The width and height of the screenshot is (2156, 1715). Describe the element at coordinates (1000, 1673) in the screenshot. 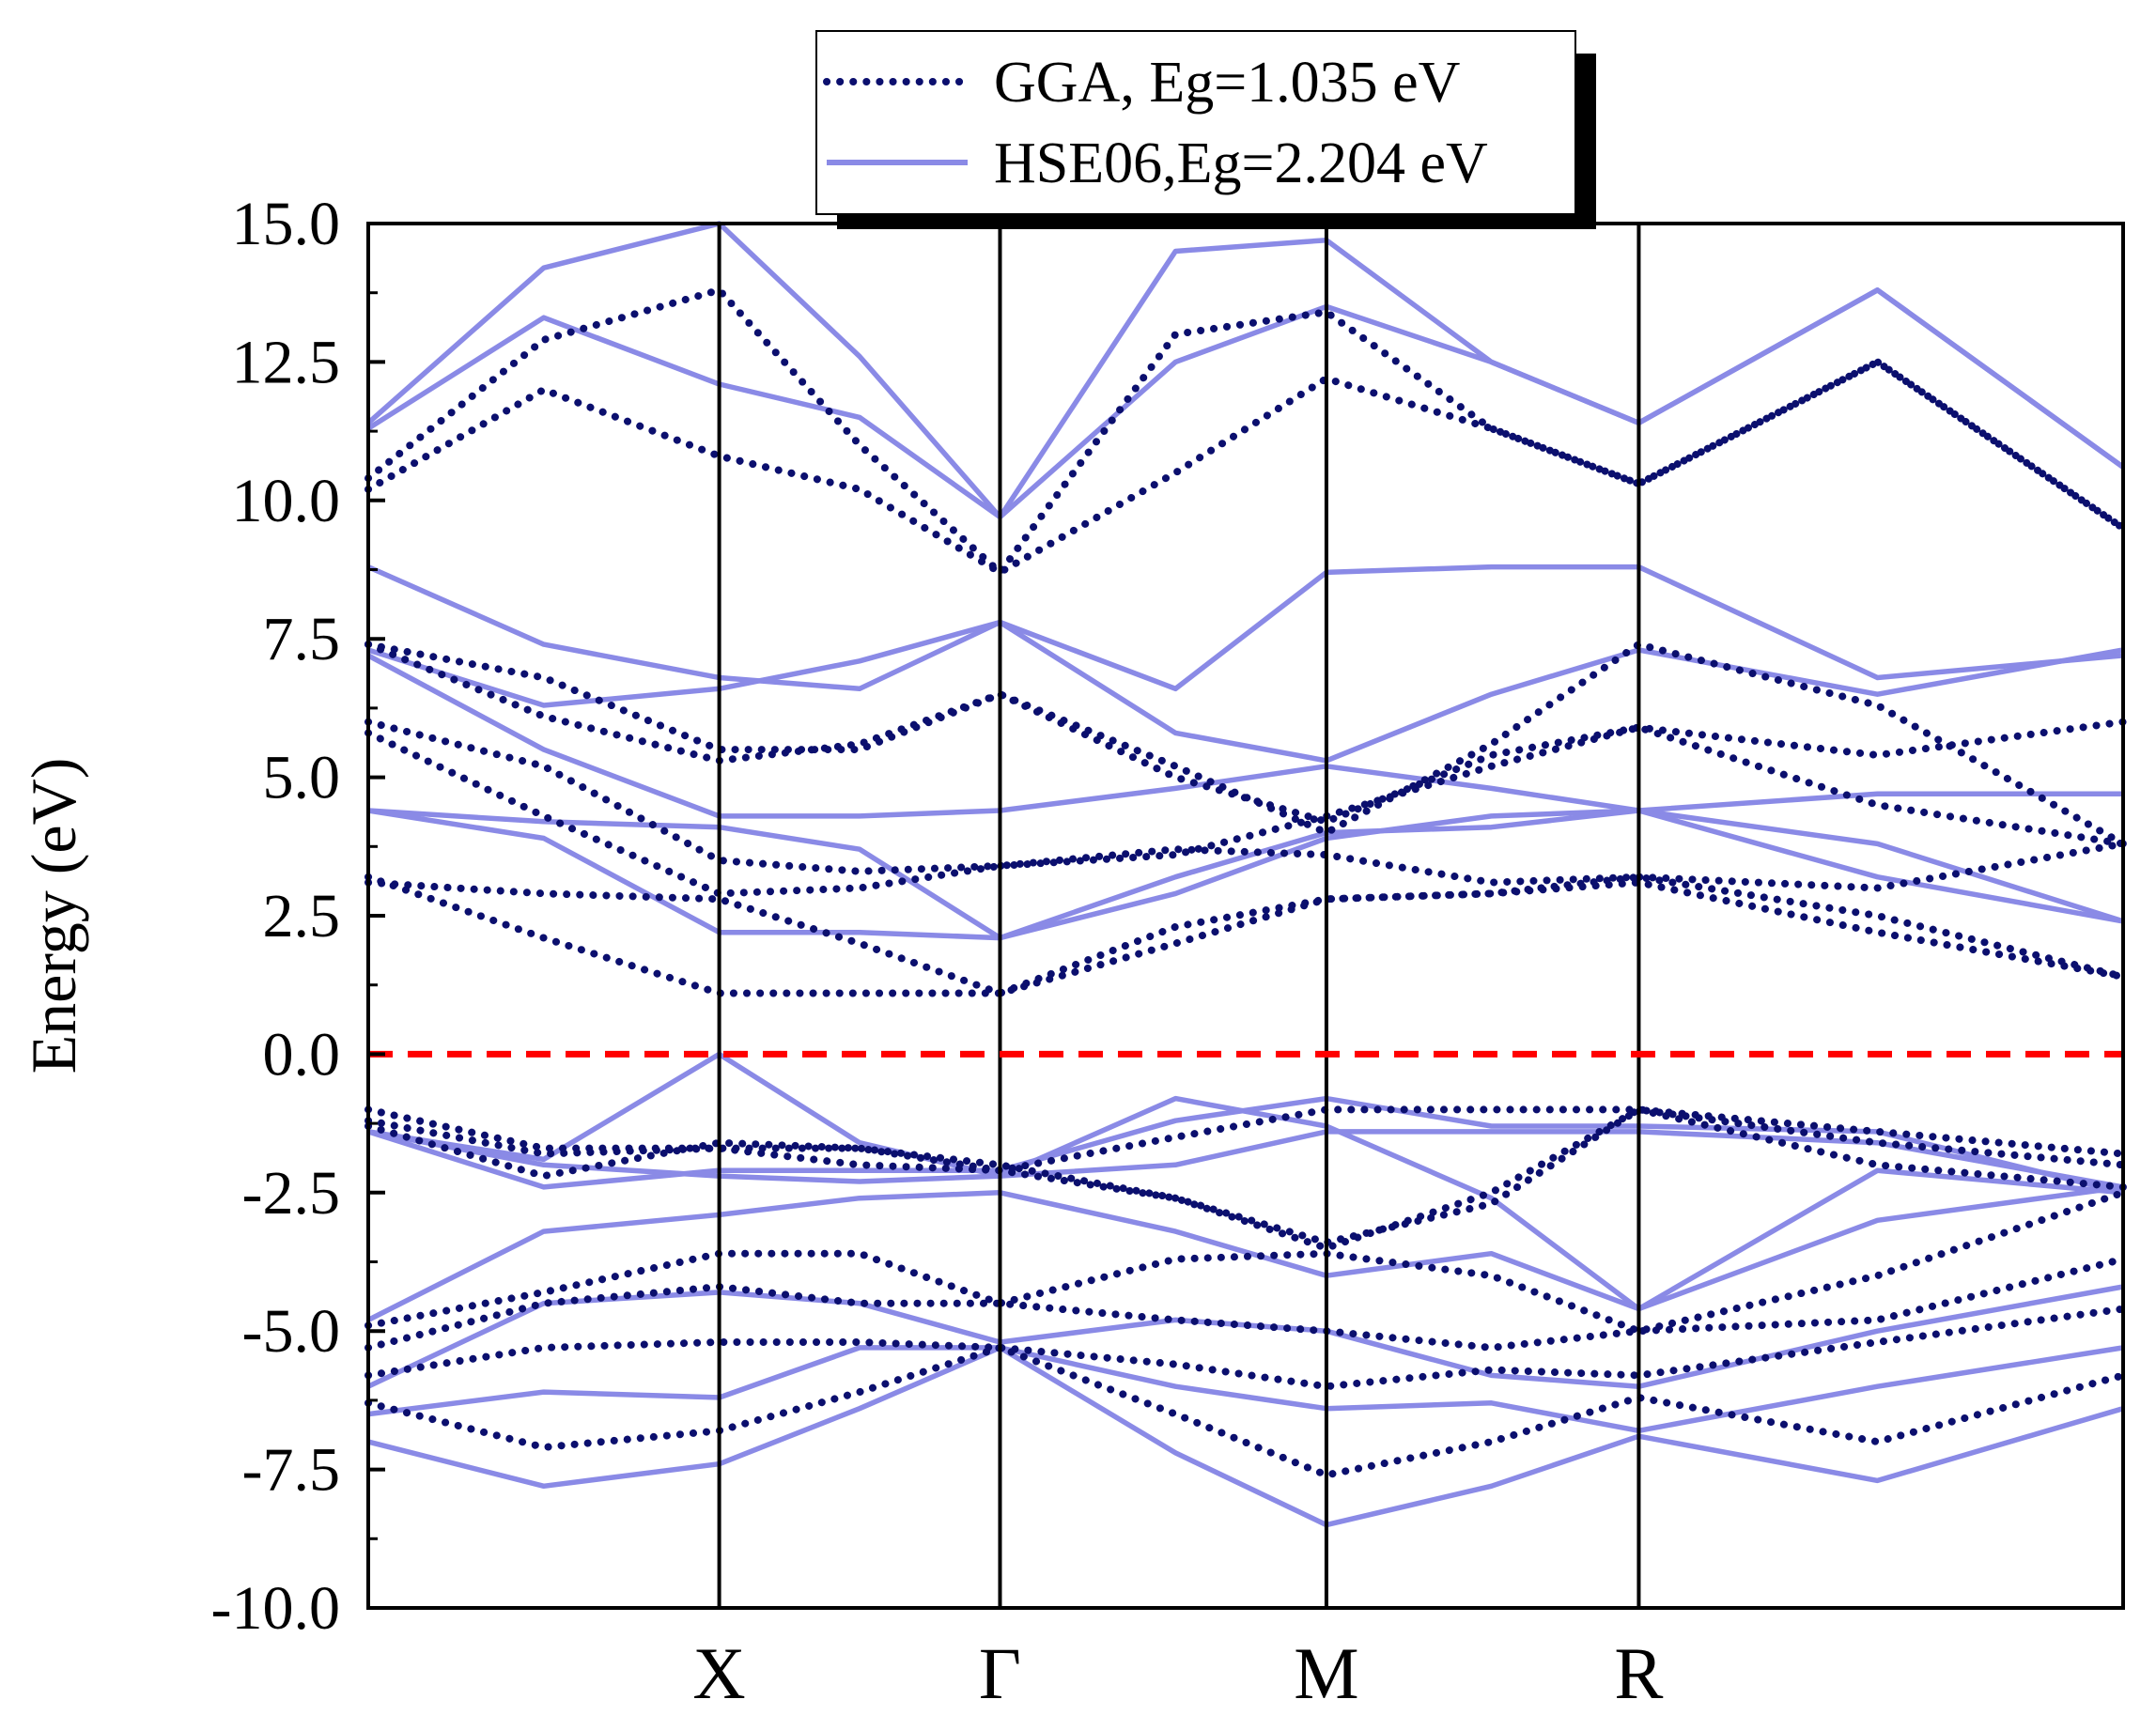

I see `kpoint-label-2: Γ` at that location.